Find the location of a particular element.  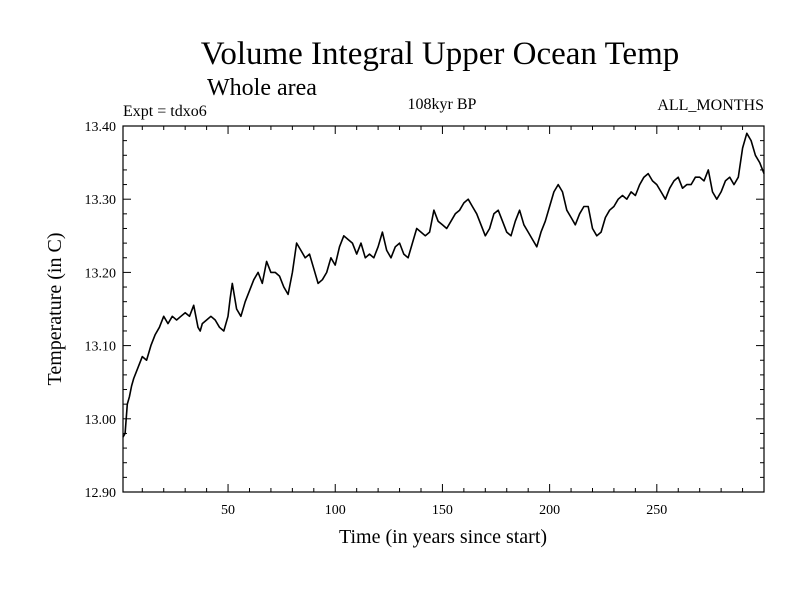

y-axis-label: Temperature (in C) is located at coordinates (55, 309).